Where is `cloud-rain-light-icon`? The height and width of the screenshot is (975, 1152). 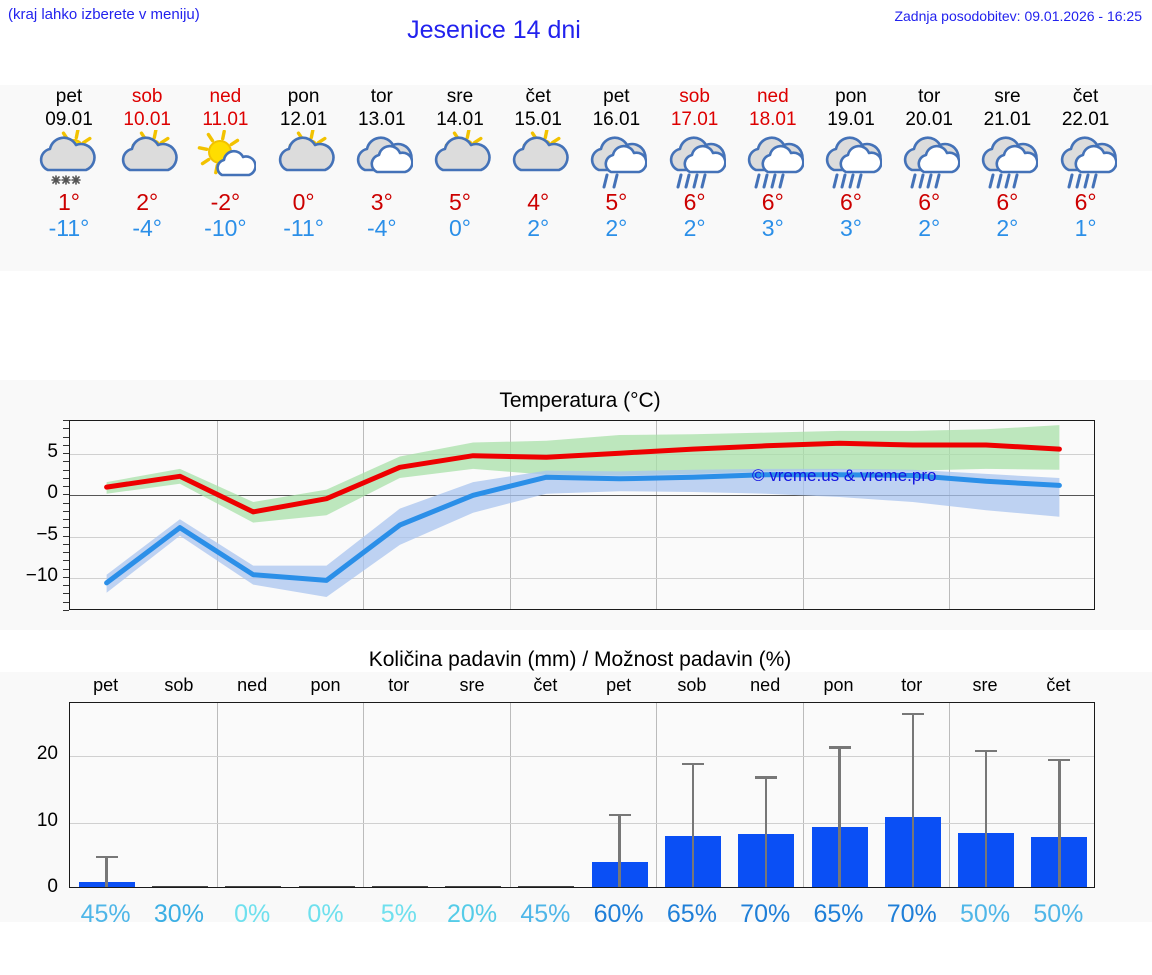
cloud-rain-light-icon is located at coordinates (616, 161).